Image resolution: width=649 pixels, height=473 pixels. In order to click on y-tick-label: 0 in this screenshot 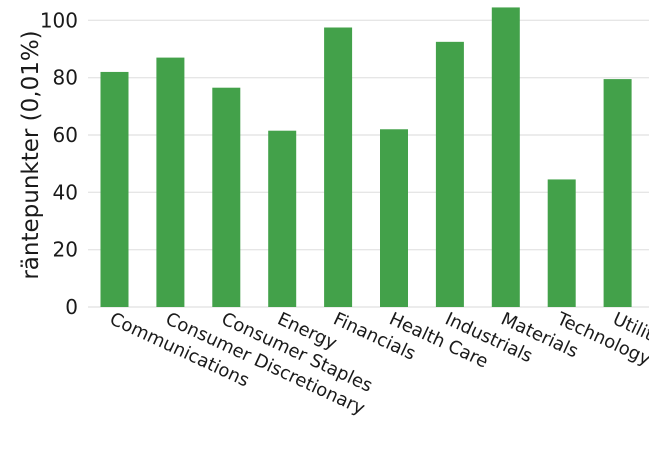, I will do `click(71, 307)`.